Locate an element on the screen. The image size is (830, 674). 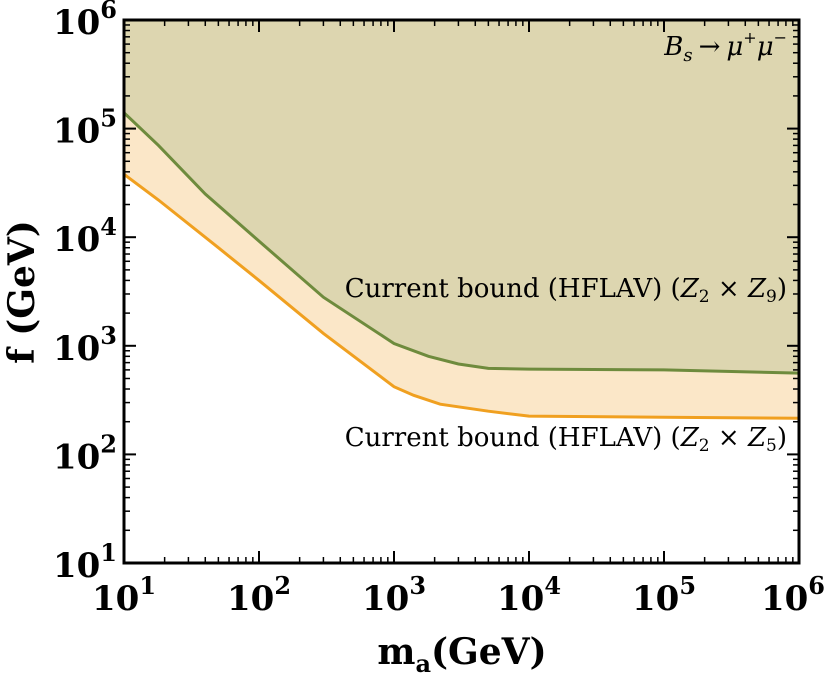
y-tick-labels: 101 102 103 104 105 106 is located at coordinates (85, 293).